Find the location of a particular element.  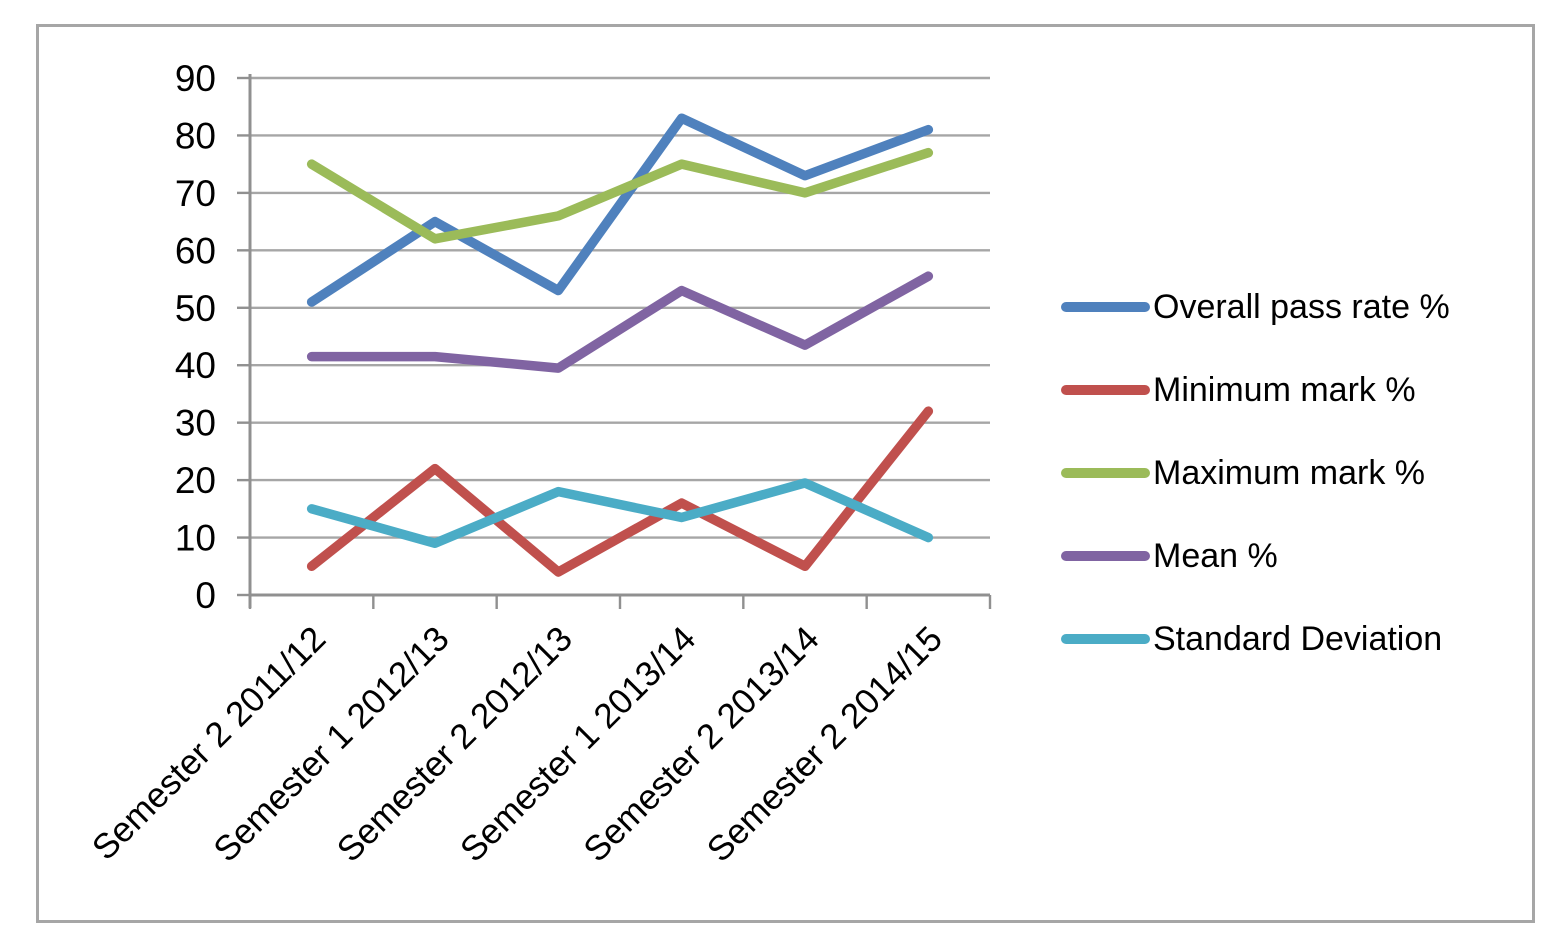

y-tick-label: 20 is located at coordinates (195, 480).